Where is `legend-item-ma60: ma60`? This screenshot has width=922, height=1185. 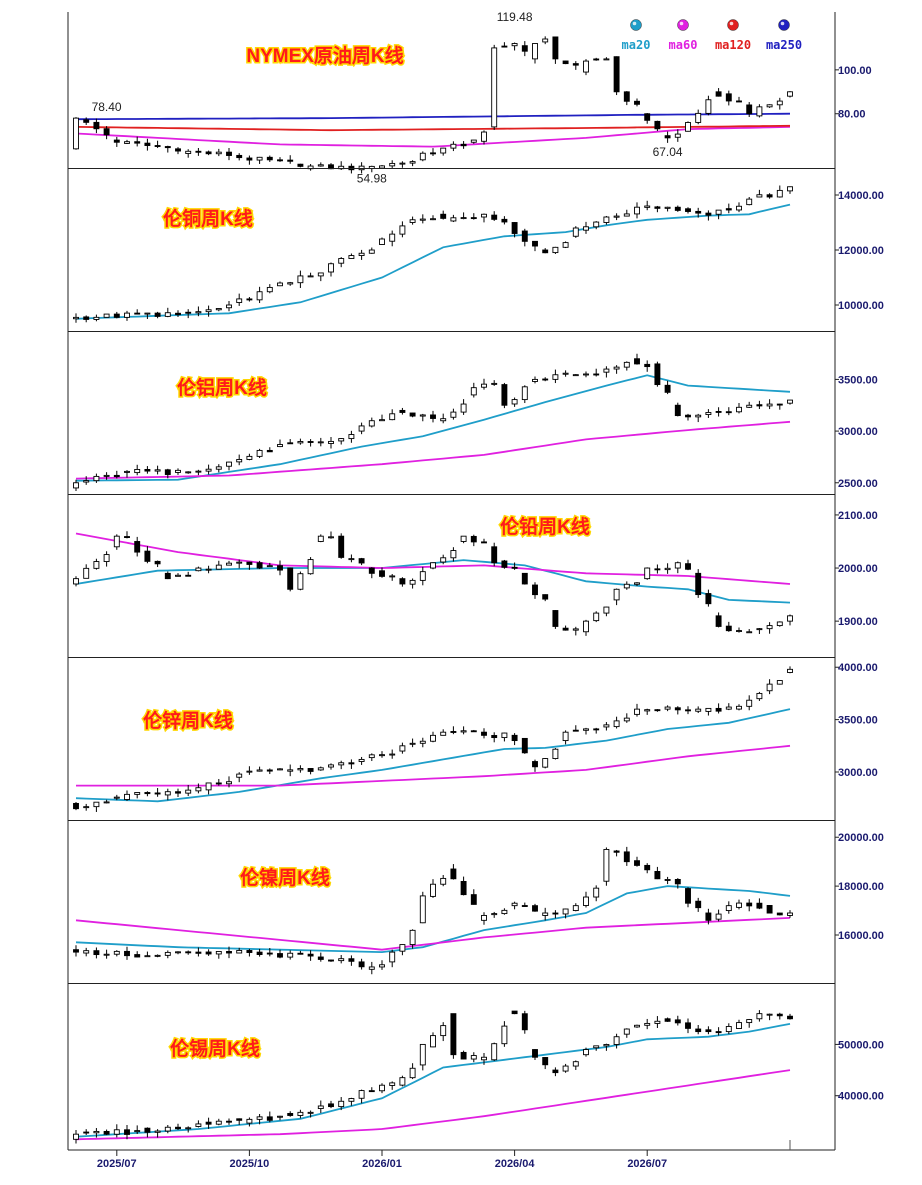
legend-item-ma60: ma60 is located at coordinates (683, 35).